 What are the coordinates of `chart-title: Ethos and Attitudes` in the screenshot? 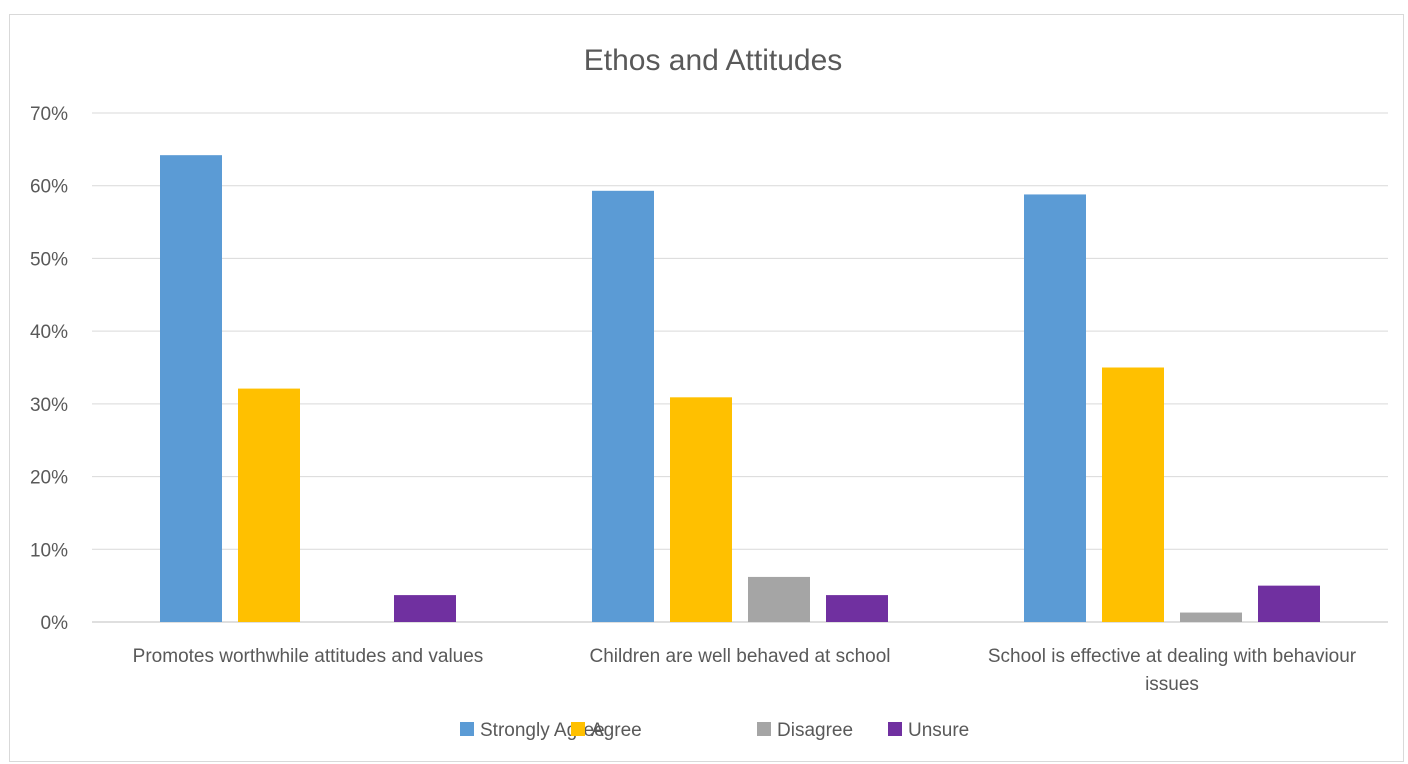 It's located at (713, 60).